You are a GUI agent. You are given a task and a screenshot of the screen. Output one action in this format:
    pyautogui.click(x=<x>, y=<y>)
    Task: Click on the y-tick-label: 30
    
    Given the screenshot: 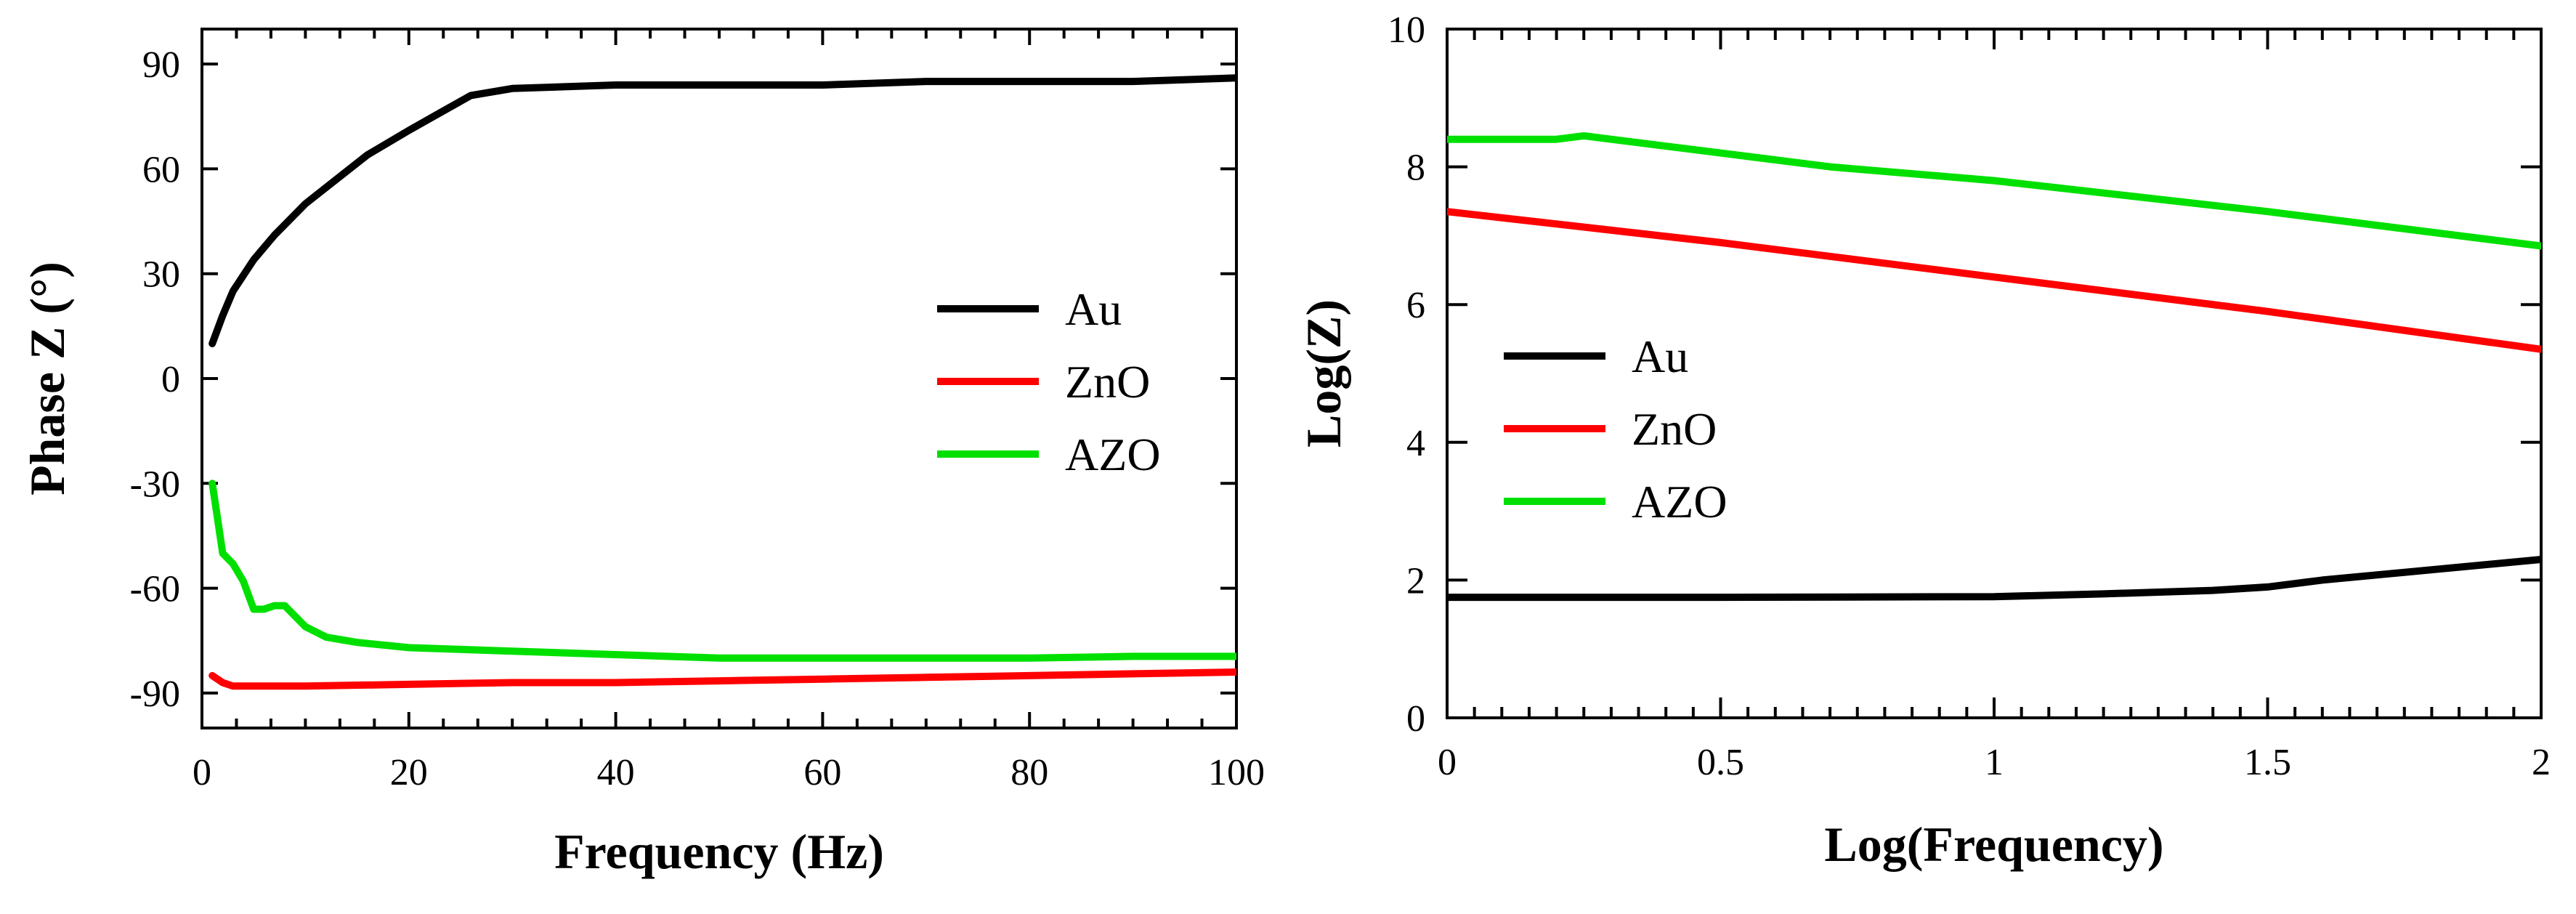 What is the action you would take?
    pyautogui.click(x=161, y=275)
    